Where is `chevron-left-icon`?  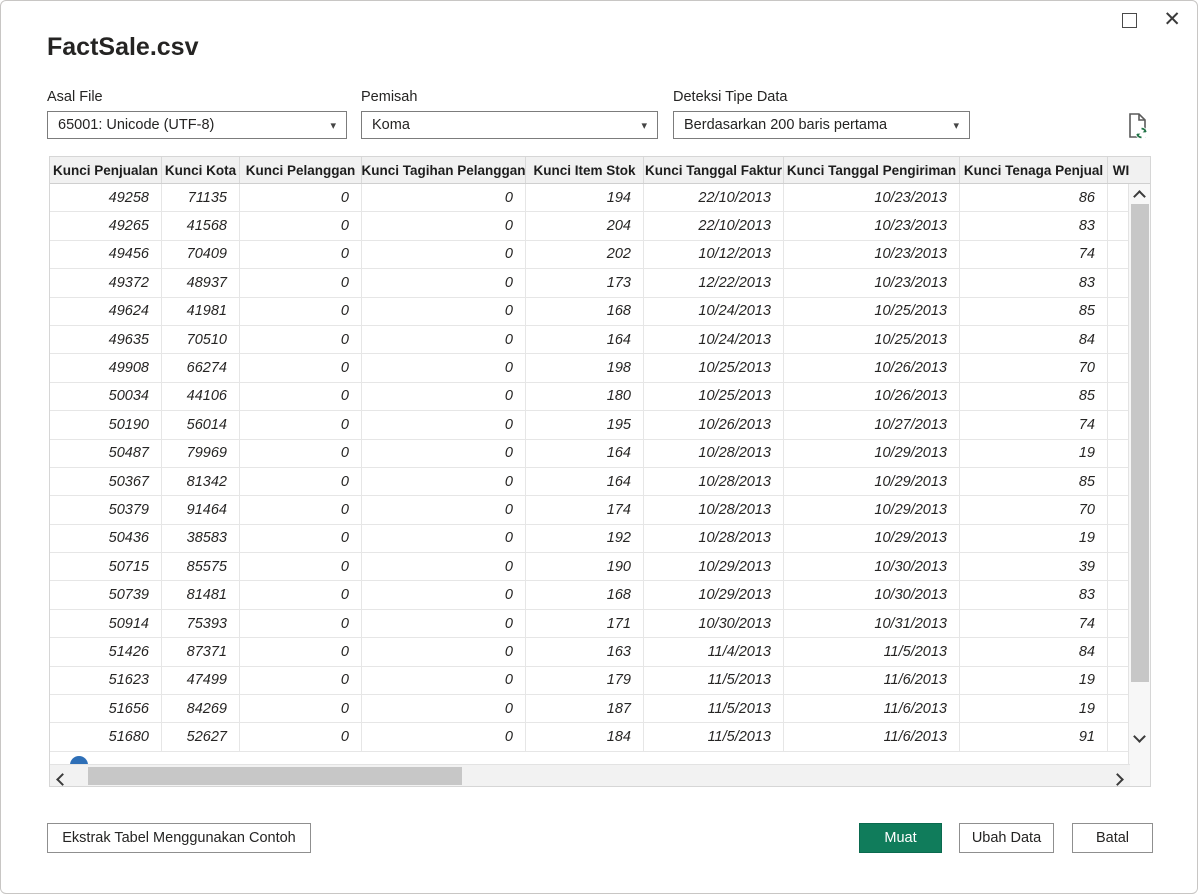
chevron-left-icon is located at coordinates (62, 778).